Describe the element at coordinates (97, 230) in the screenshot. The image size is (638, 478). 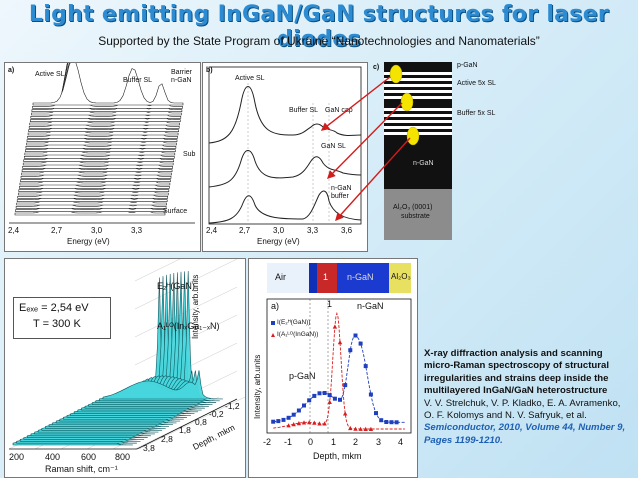
I see `panel-a-xtick-2: 3,0` at that location.